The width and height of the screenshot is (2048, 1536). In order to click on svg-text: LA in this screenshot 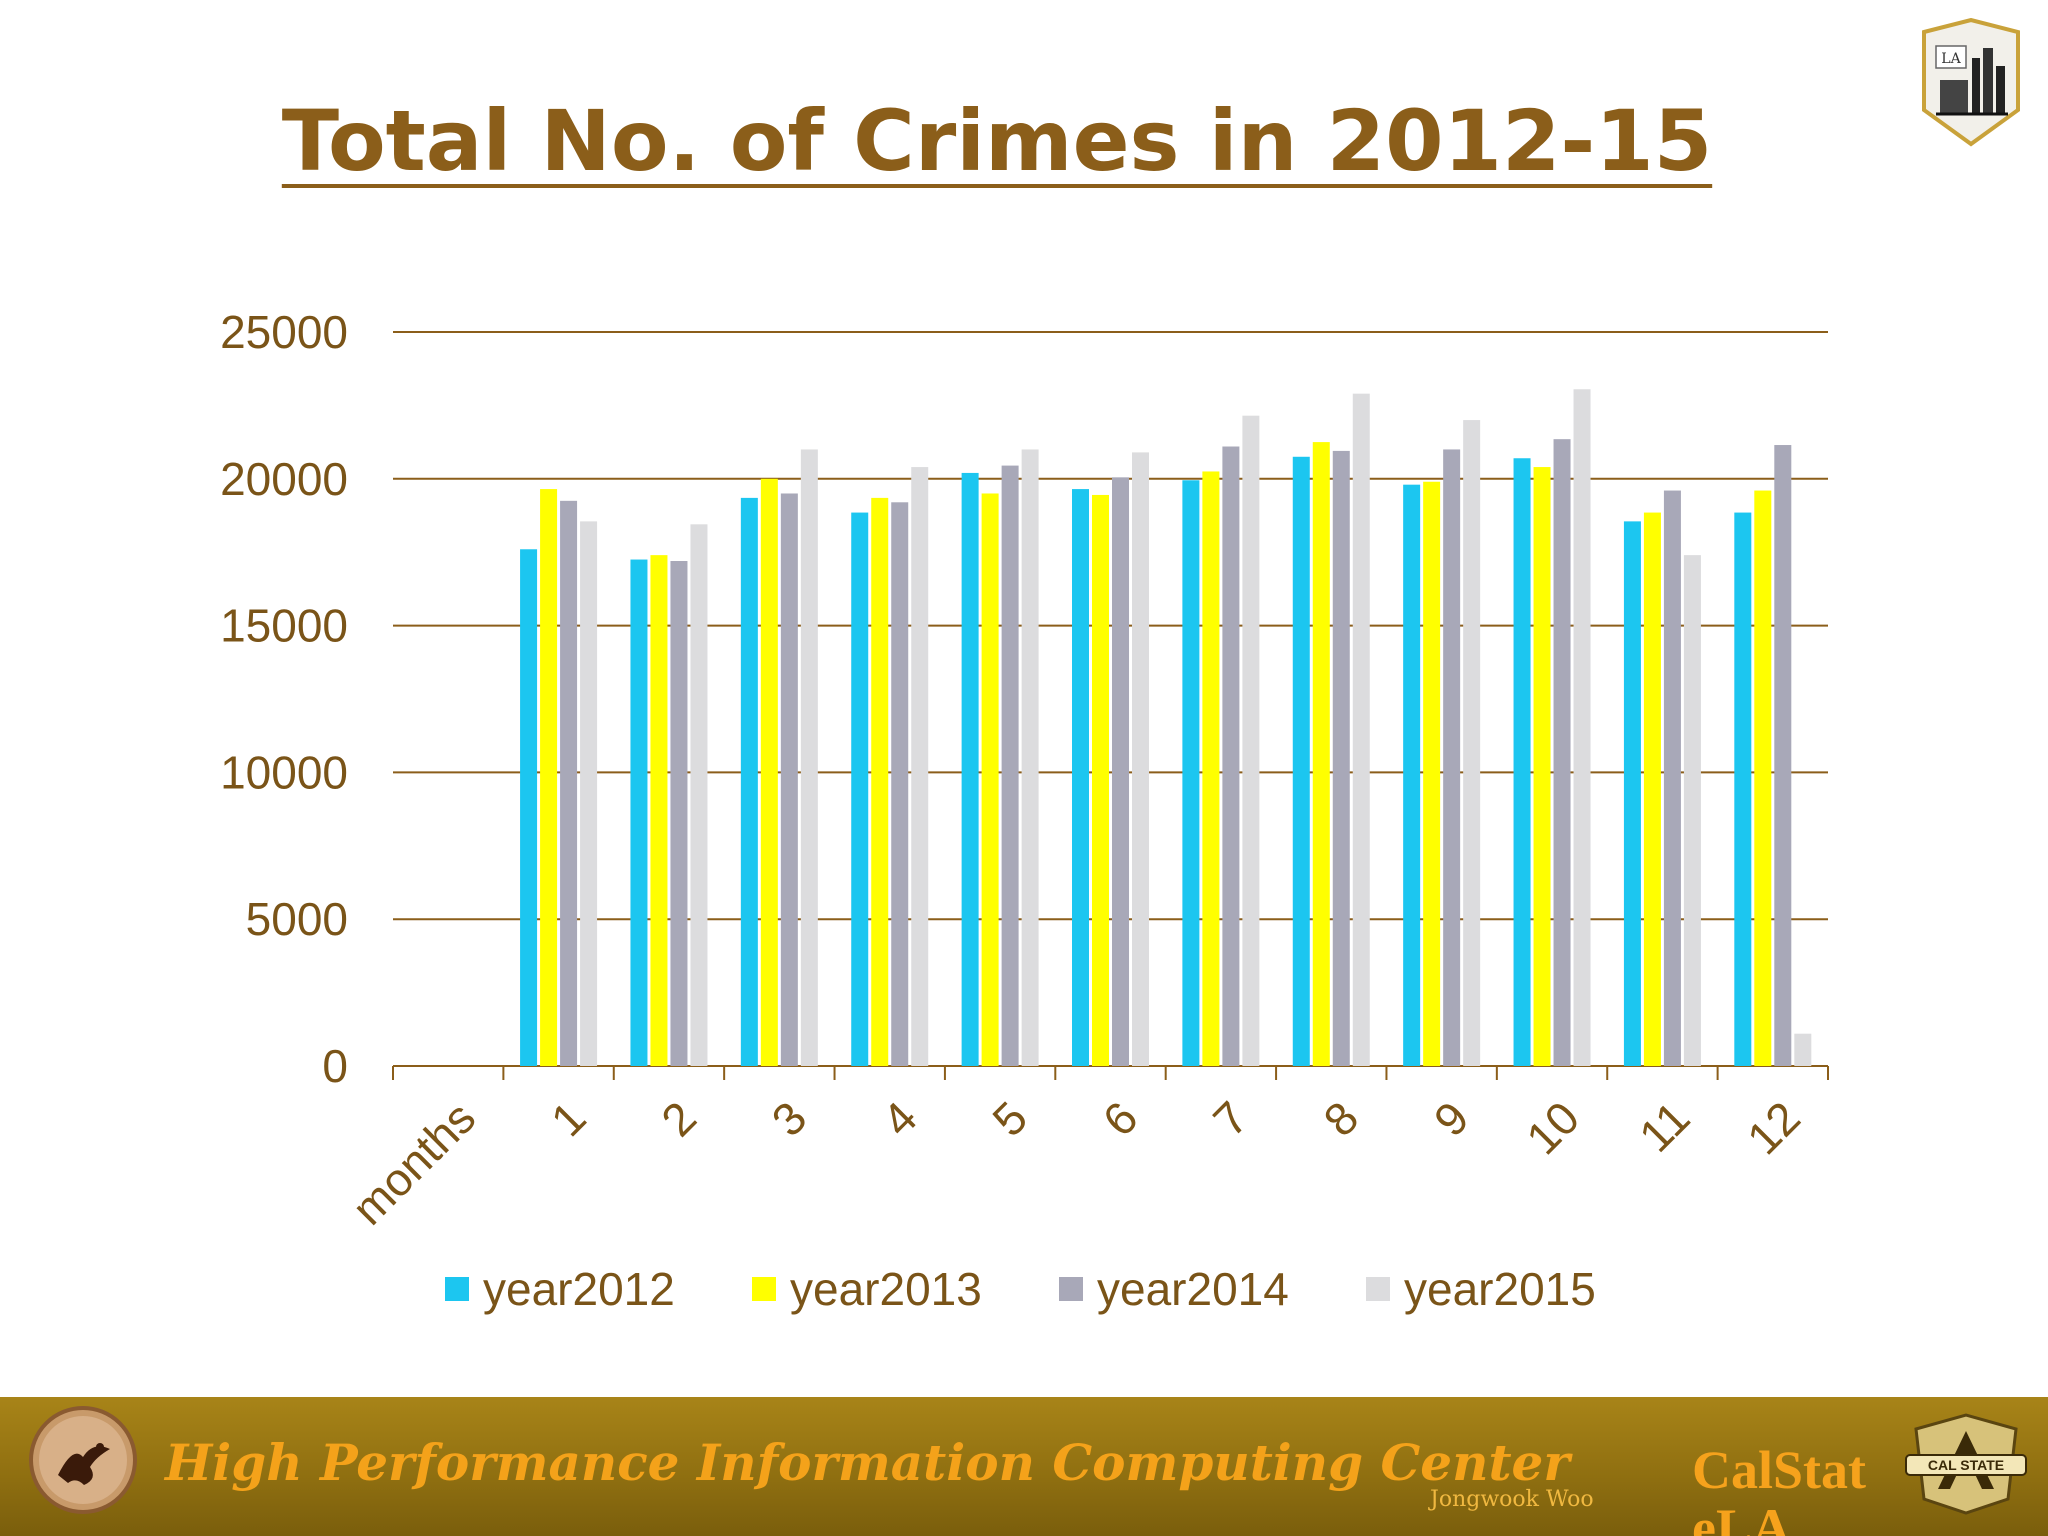, I will do `click(1951, 59)`.